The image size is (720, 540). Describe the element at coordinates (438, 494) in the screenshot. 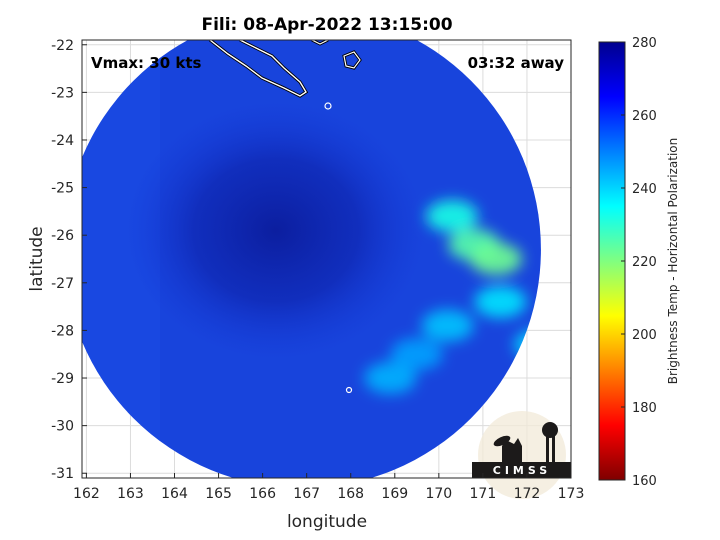

I see `x-tick-label: 170` at that location.